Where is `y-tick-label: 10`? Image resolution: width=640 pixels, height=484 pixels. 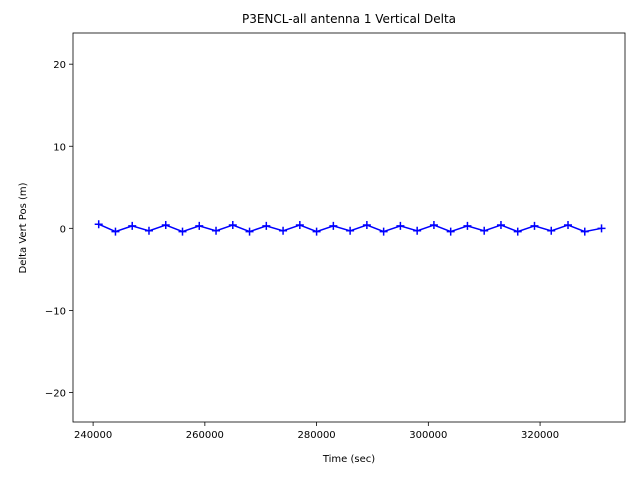
y-tick-label: 10 is located at coordinates (59, 147).